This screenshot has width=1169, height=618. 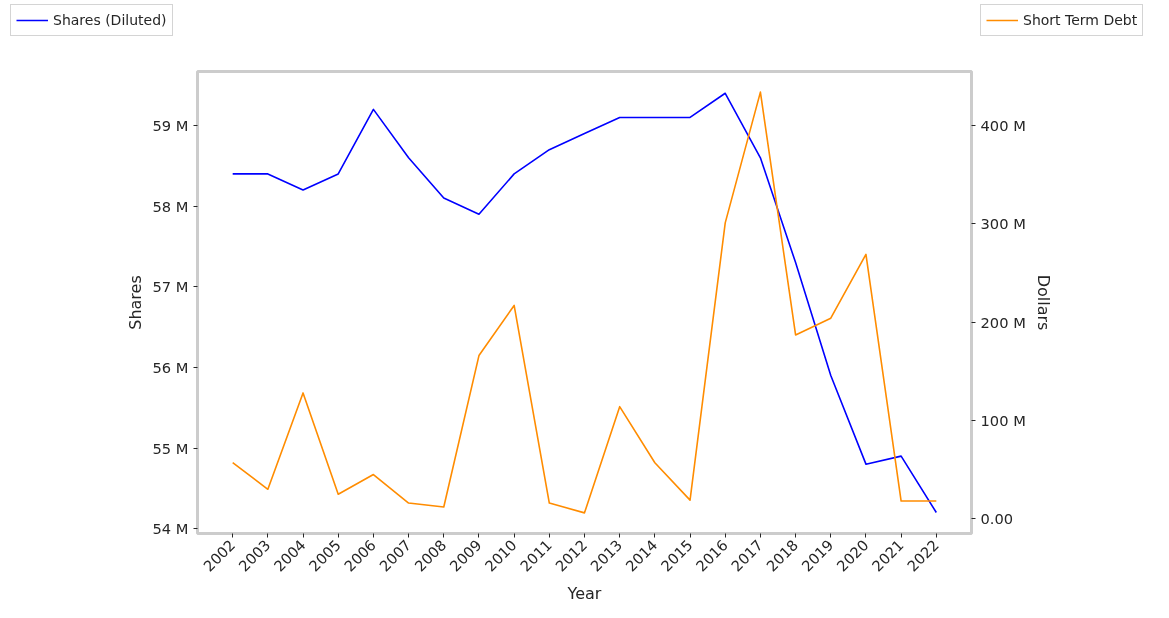 What do you see at coordinates (1003, 420) in the screenshot?
I see `y2-tick-label: 100 M` at bounding box center [1003, 420].